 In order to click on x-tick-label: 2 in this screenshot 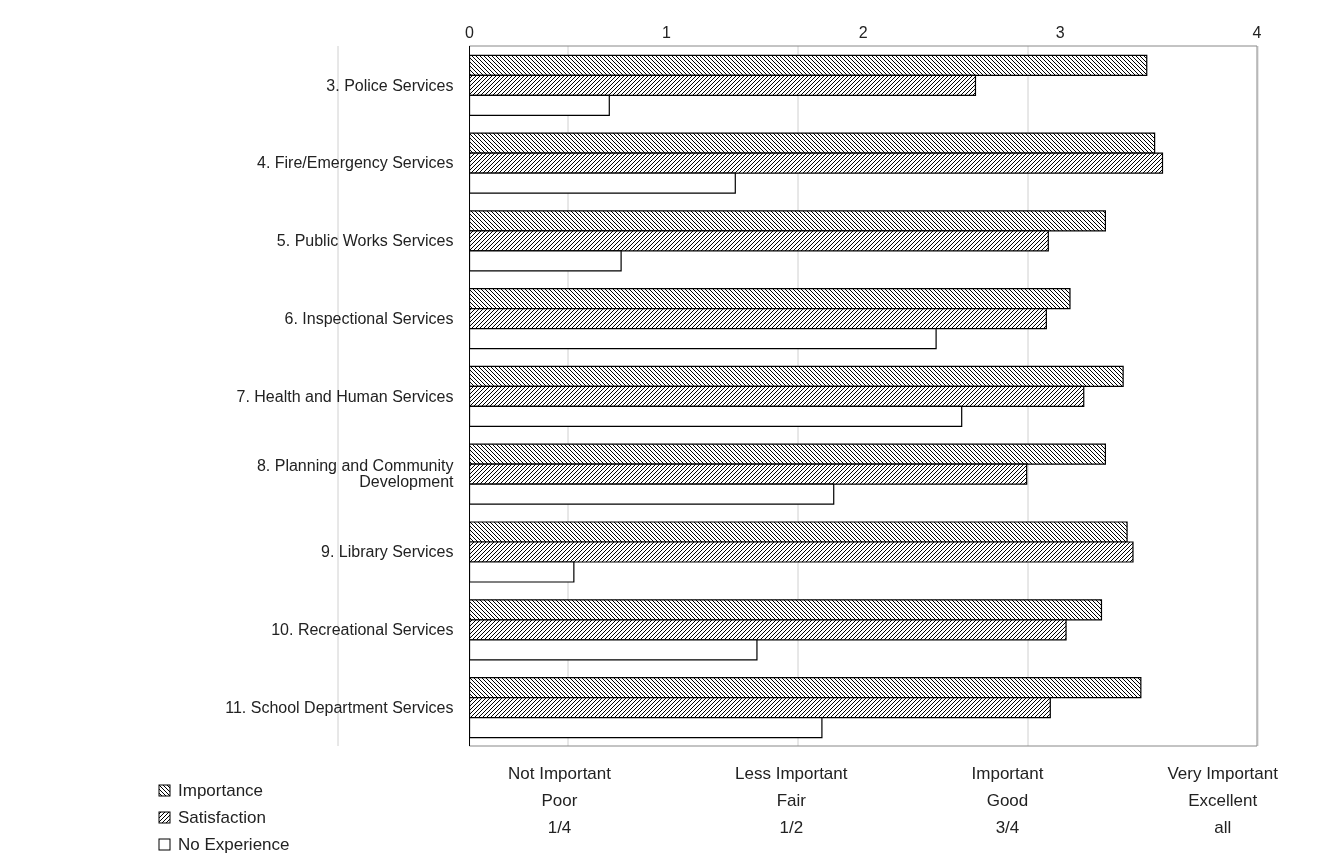, I will do `click(863, 32)`.